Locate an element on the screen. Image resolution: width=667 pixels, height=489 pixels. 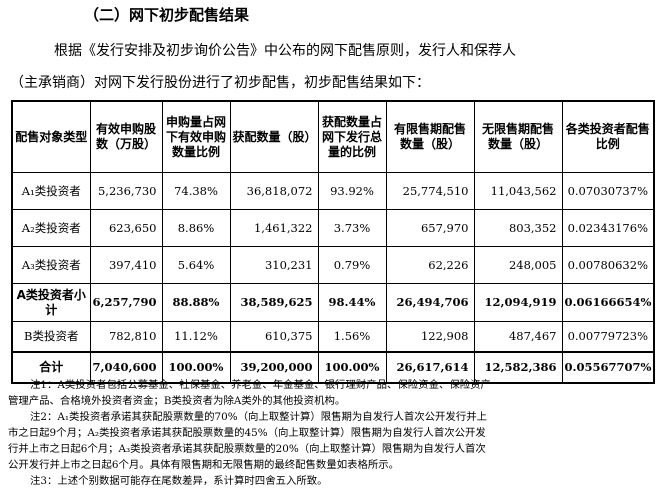
header-allot-rate: 各类投资者配售比例 is located at coordinates (608, 136).